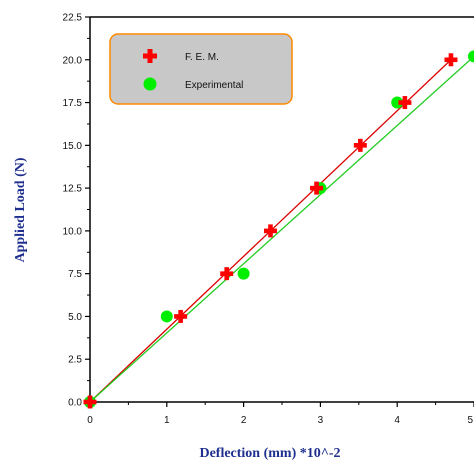  I want to click on y-tick-label: 10.0, so click(73, 231).